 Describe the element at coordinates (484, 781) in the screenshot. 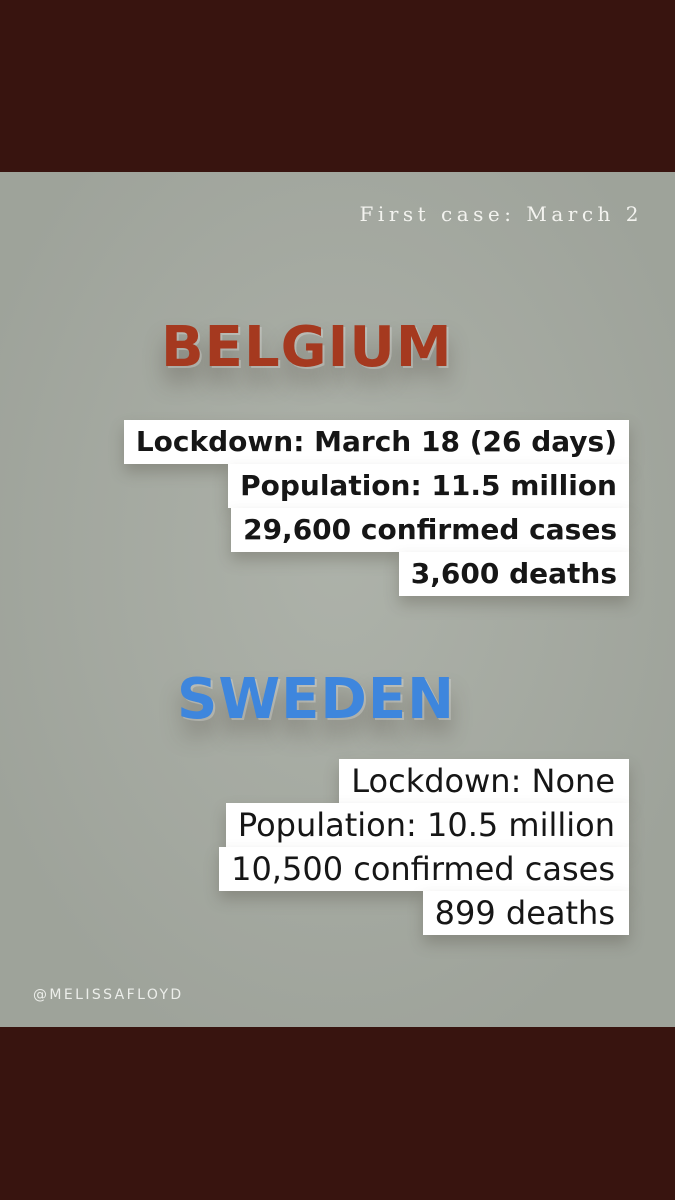

I see `sweden-lockdown: Lockdown: None` at that location.